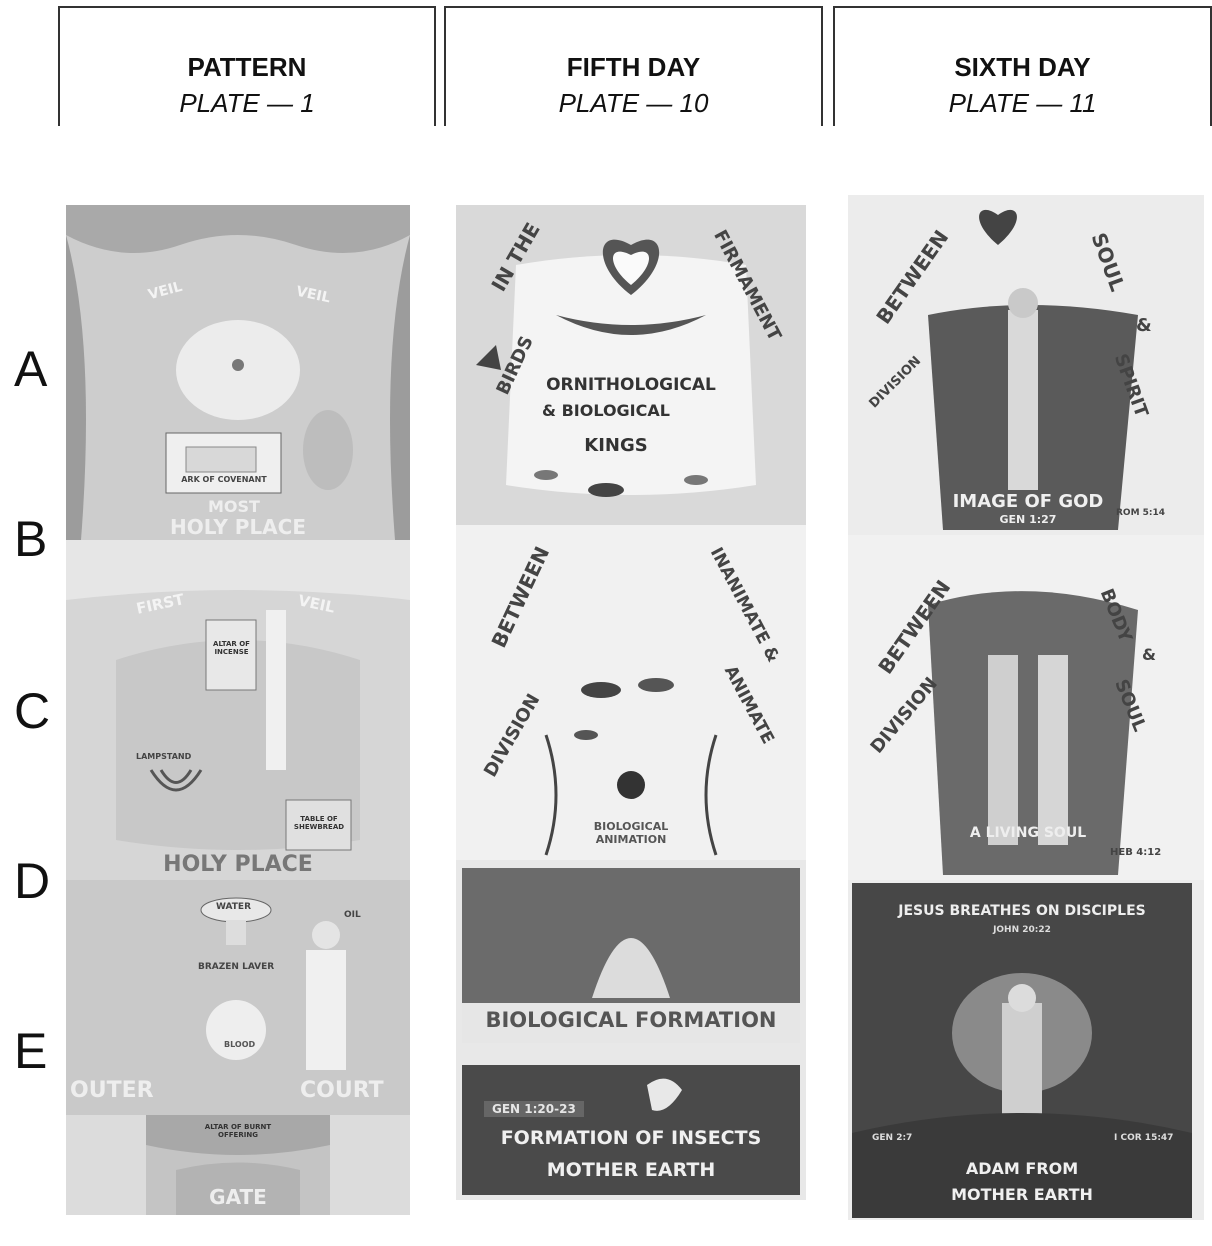 This screenshot has height=1246, width=1212. I want to click on holy-place-label: HOLY PLACE, so click(238, 864).